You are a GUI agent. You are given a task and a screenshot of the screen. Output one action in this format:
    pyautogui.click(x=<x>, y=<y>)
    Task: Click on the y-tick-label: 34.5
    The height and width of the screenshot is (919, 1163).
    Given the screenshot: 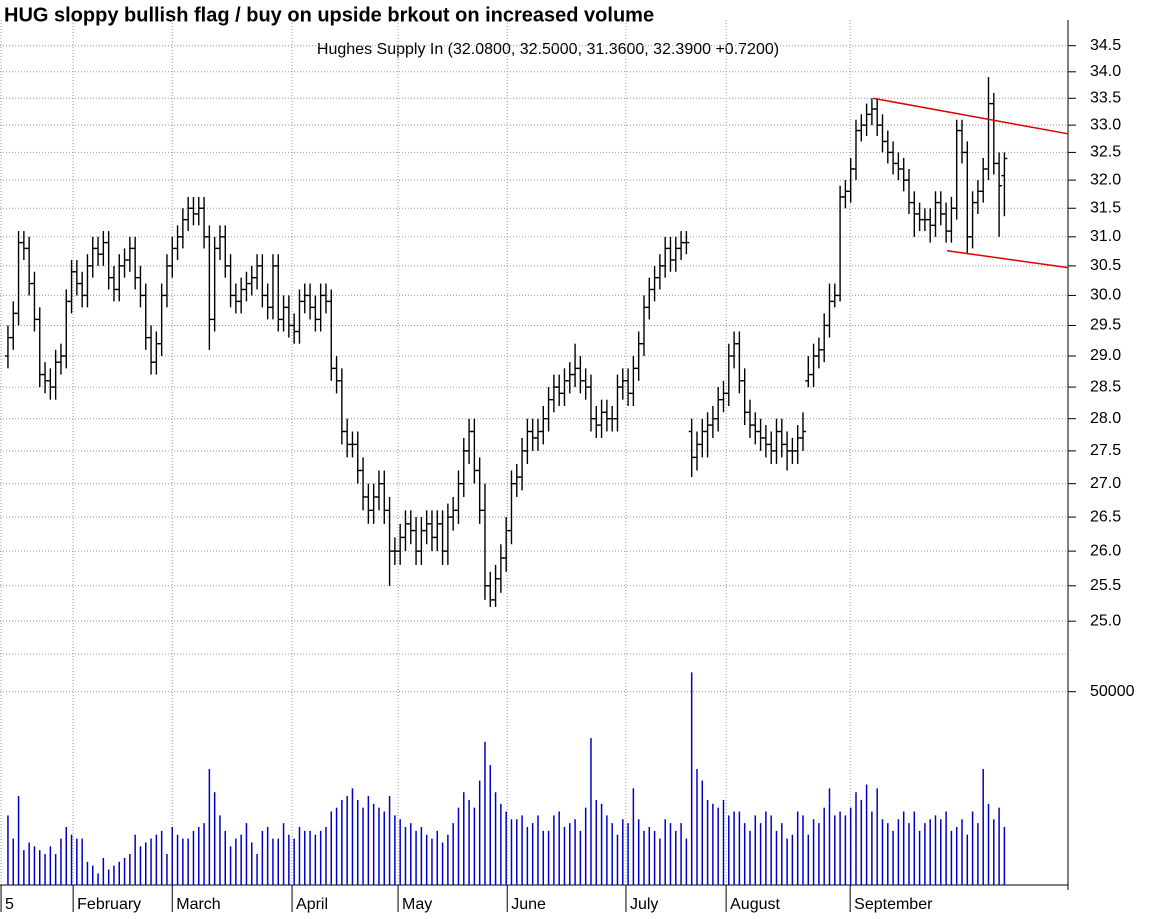 What is the action you would take?
    pyautogui.click(x=1105, y=45)
    